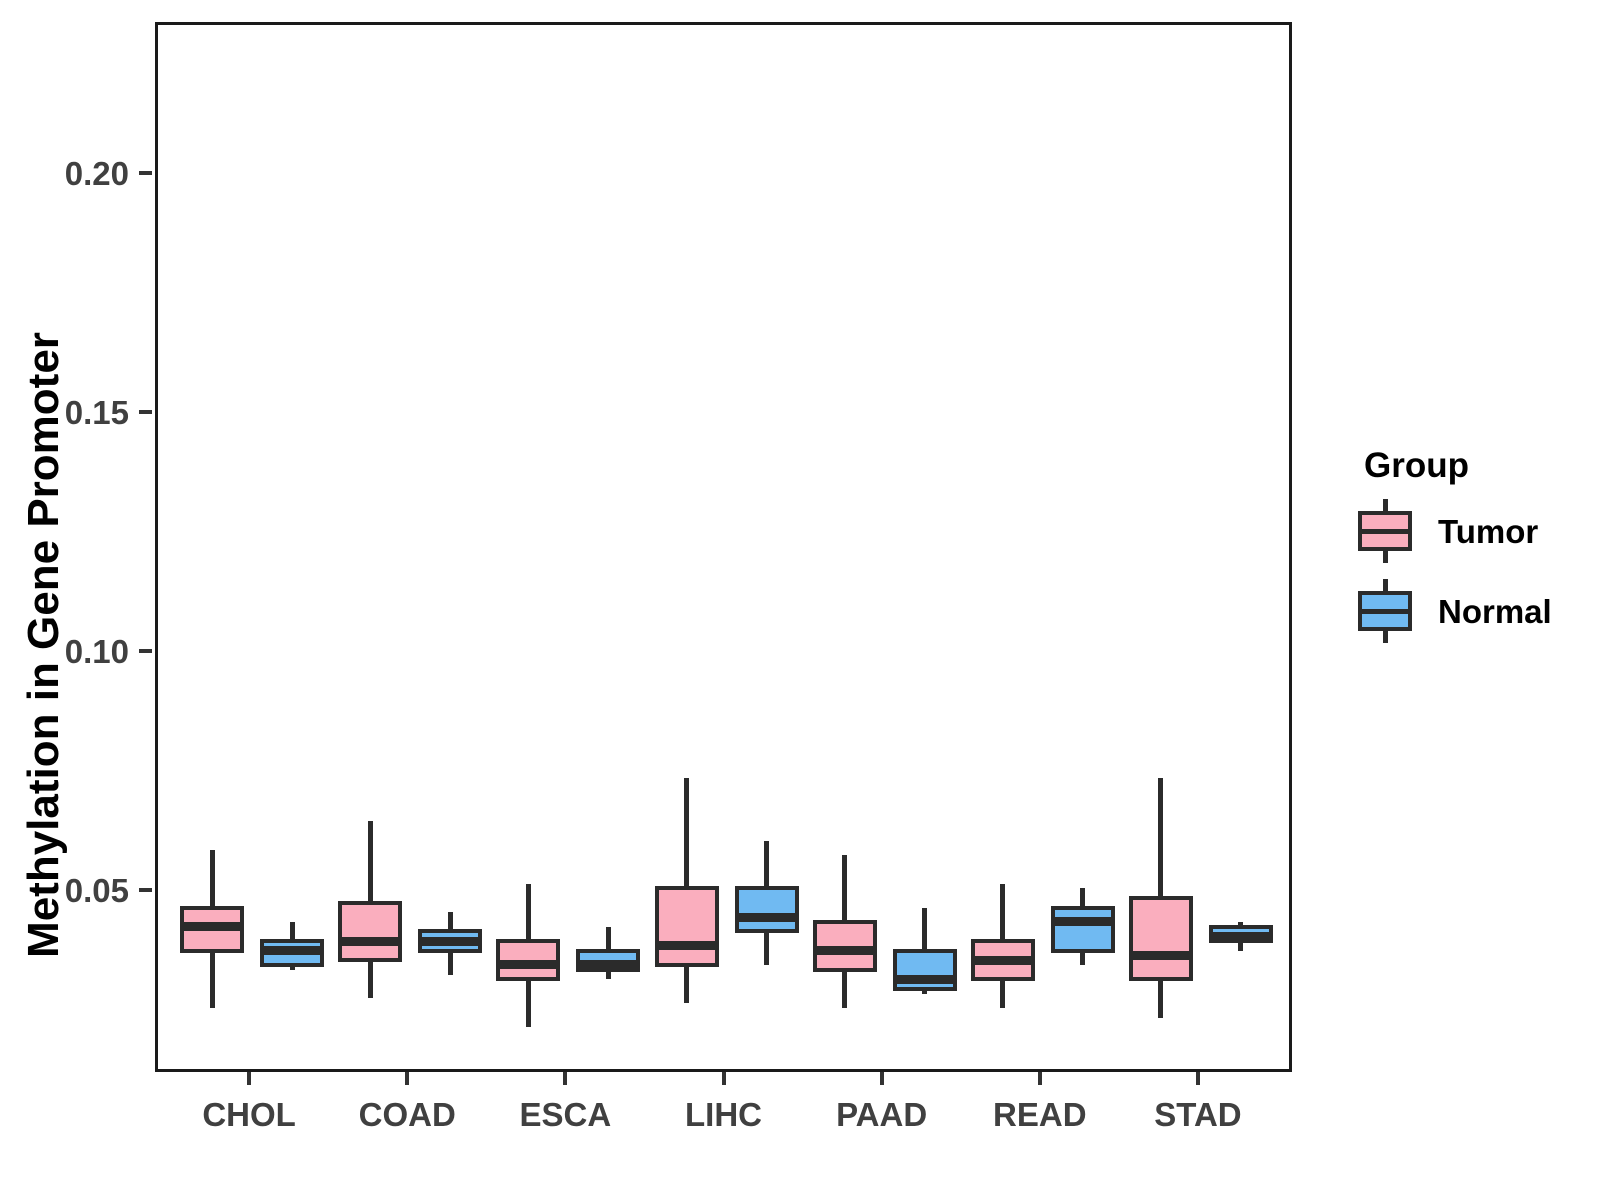 The height and width of the screenshot is (1200, 1600). I want to click on legend-entry-normal: Normal, so click(1478, 611).